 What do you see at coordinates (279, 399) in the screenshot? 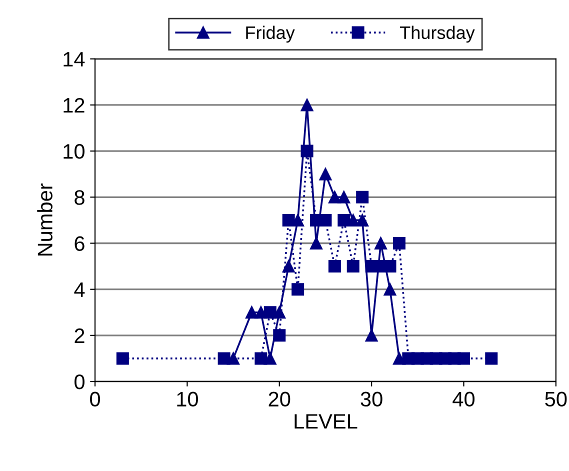
I see `x-tick-label: 20` at bounding box center [279, 399].